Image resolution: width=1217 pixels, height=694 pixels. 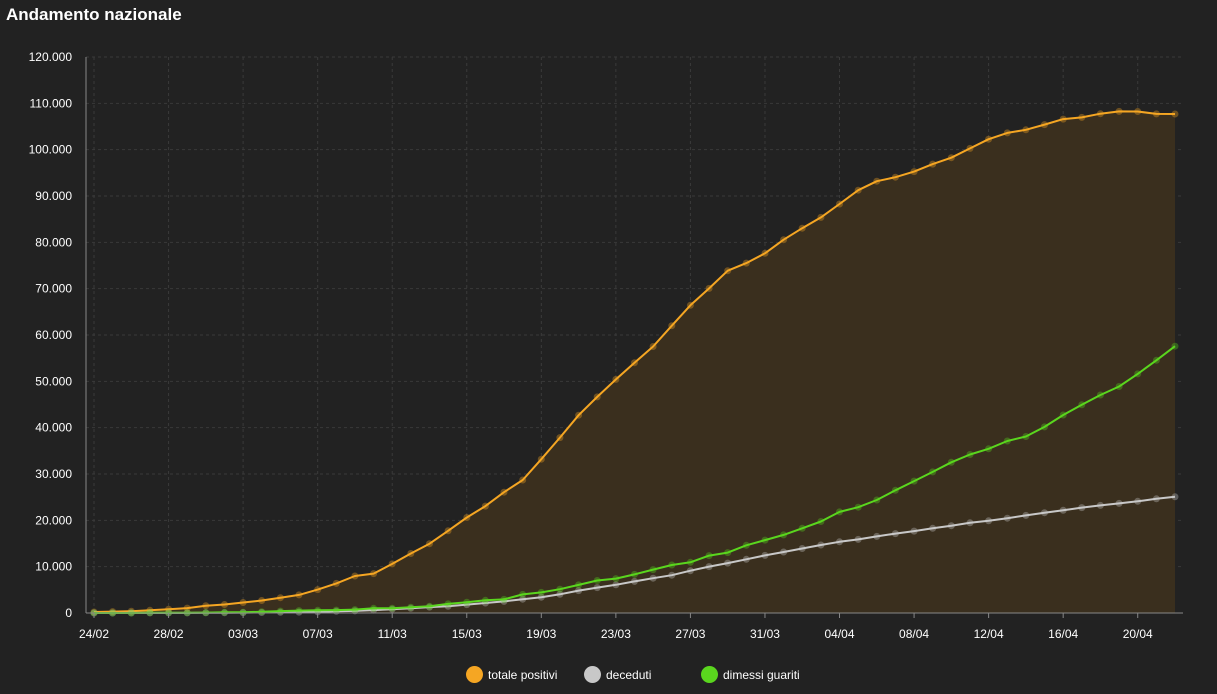 I want to click on legend-item-dimessi-guariti: dimessi guariti, so click(x=750, y=674).